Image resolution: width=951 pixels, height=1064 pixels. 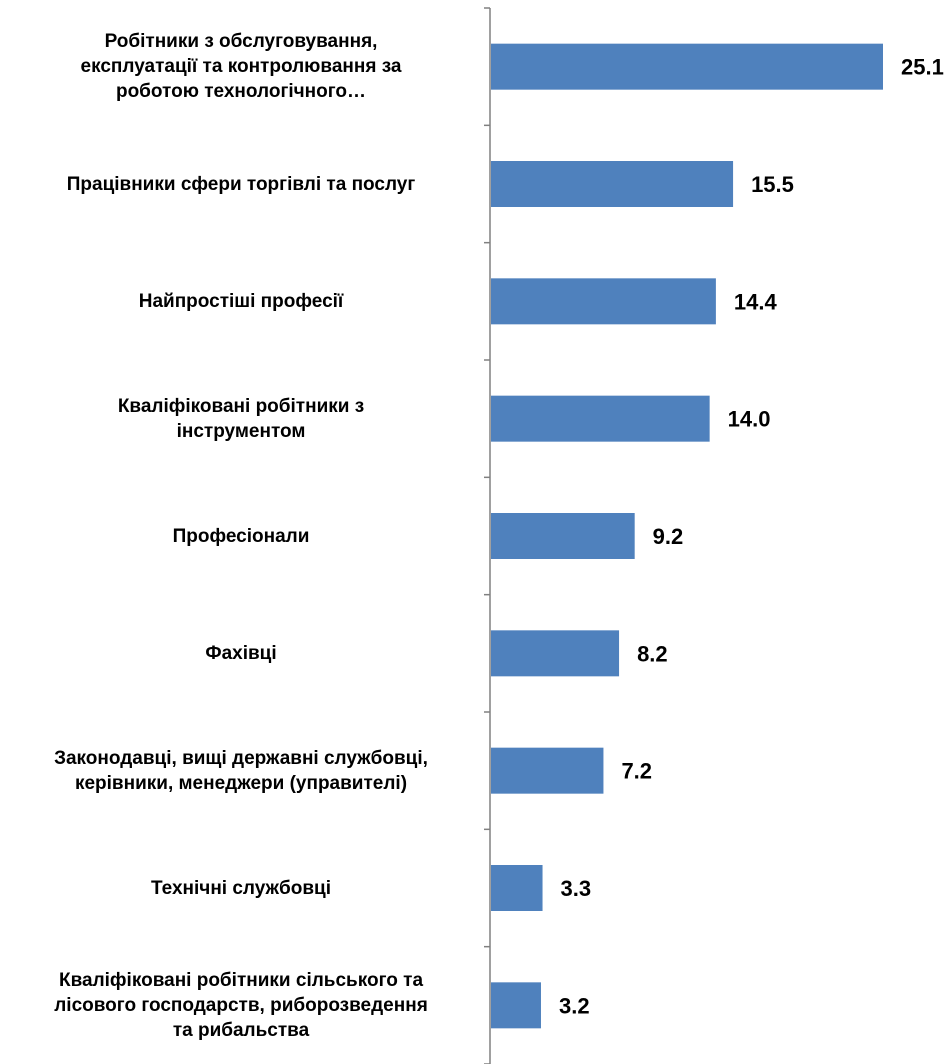 I want to click on category-label: Найпростіші професії, so click(x=241, y=301).